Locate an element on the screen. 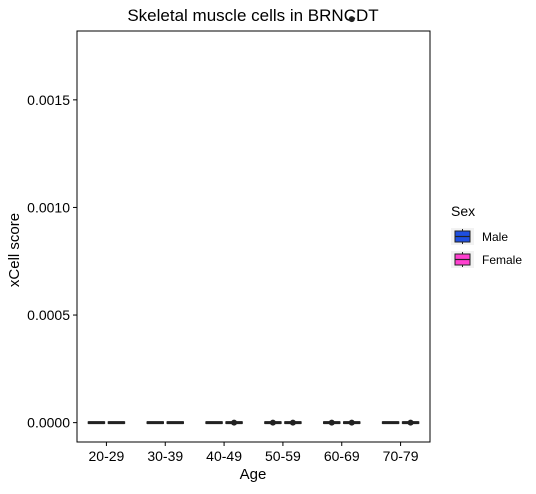  y-axis: 0.0000 0.0005 0.0010 0.0015 is located at coordinates (52, 261).